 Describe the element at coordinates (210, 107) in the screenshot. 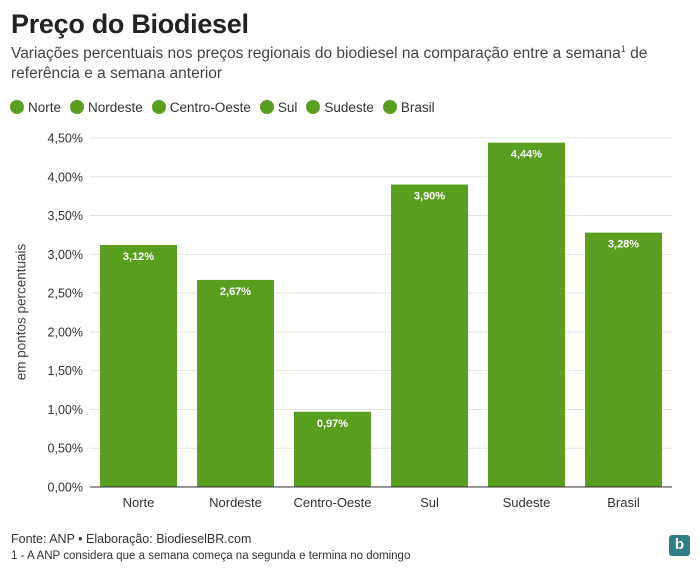

I see `legend-label: Centro-Oeste` at that location.